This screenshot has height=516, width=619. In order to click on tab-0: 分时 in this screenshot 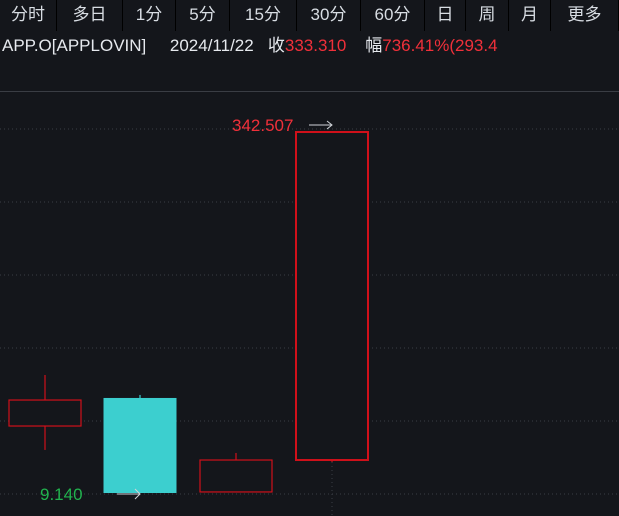, I will do `click(28, 15)`.